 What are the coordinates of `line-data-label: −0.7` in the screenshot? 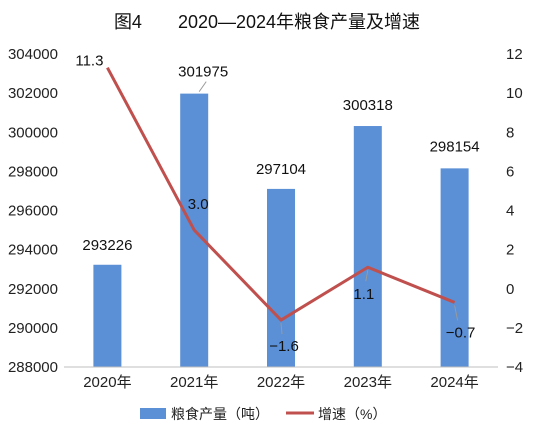 It's located at (461, 332).